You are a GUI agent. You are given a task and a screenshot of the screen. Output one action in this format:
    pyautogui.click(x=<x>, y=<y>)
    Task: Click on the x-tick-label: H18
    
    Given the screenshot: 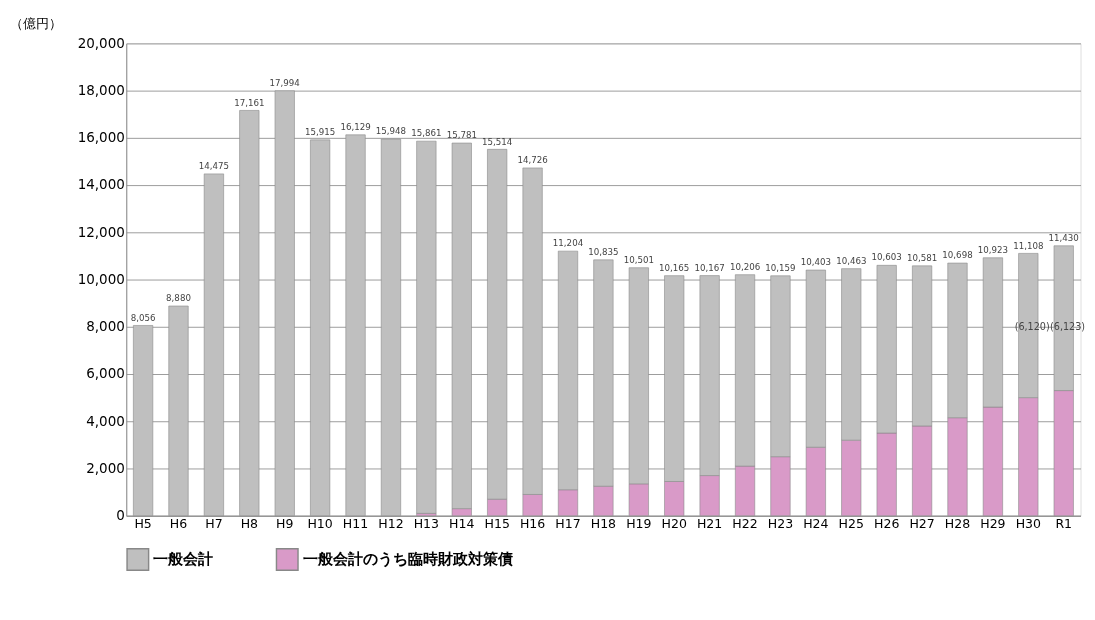 What is the action you would take?
    pyautogui.click(x=603, y=523)
    